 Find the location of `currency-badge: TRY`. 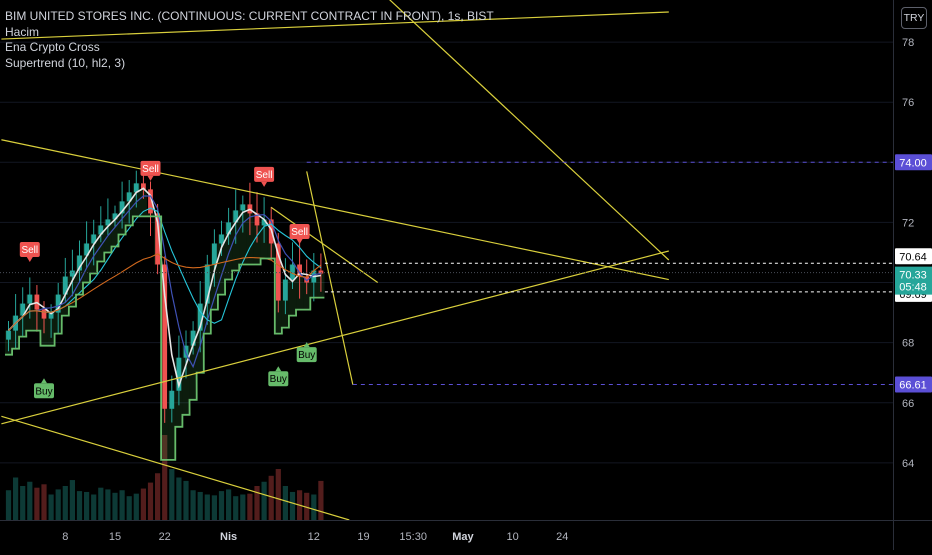

currency-badge: TRY is located at coordinates (914, 18).